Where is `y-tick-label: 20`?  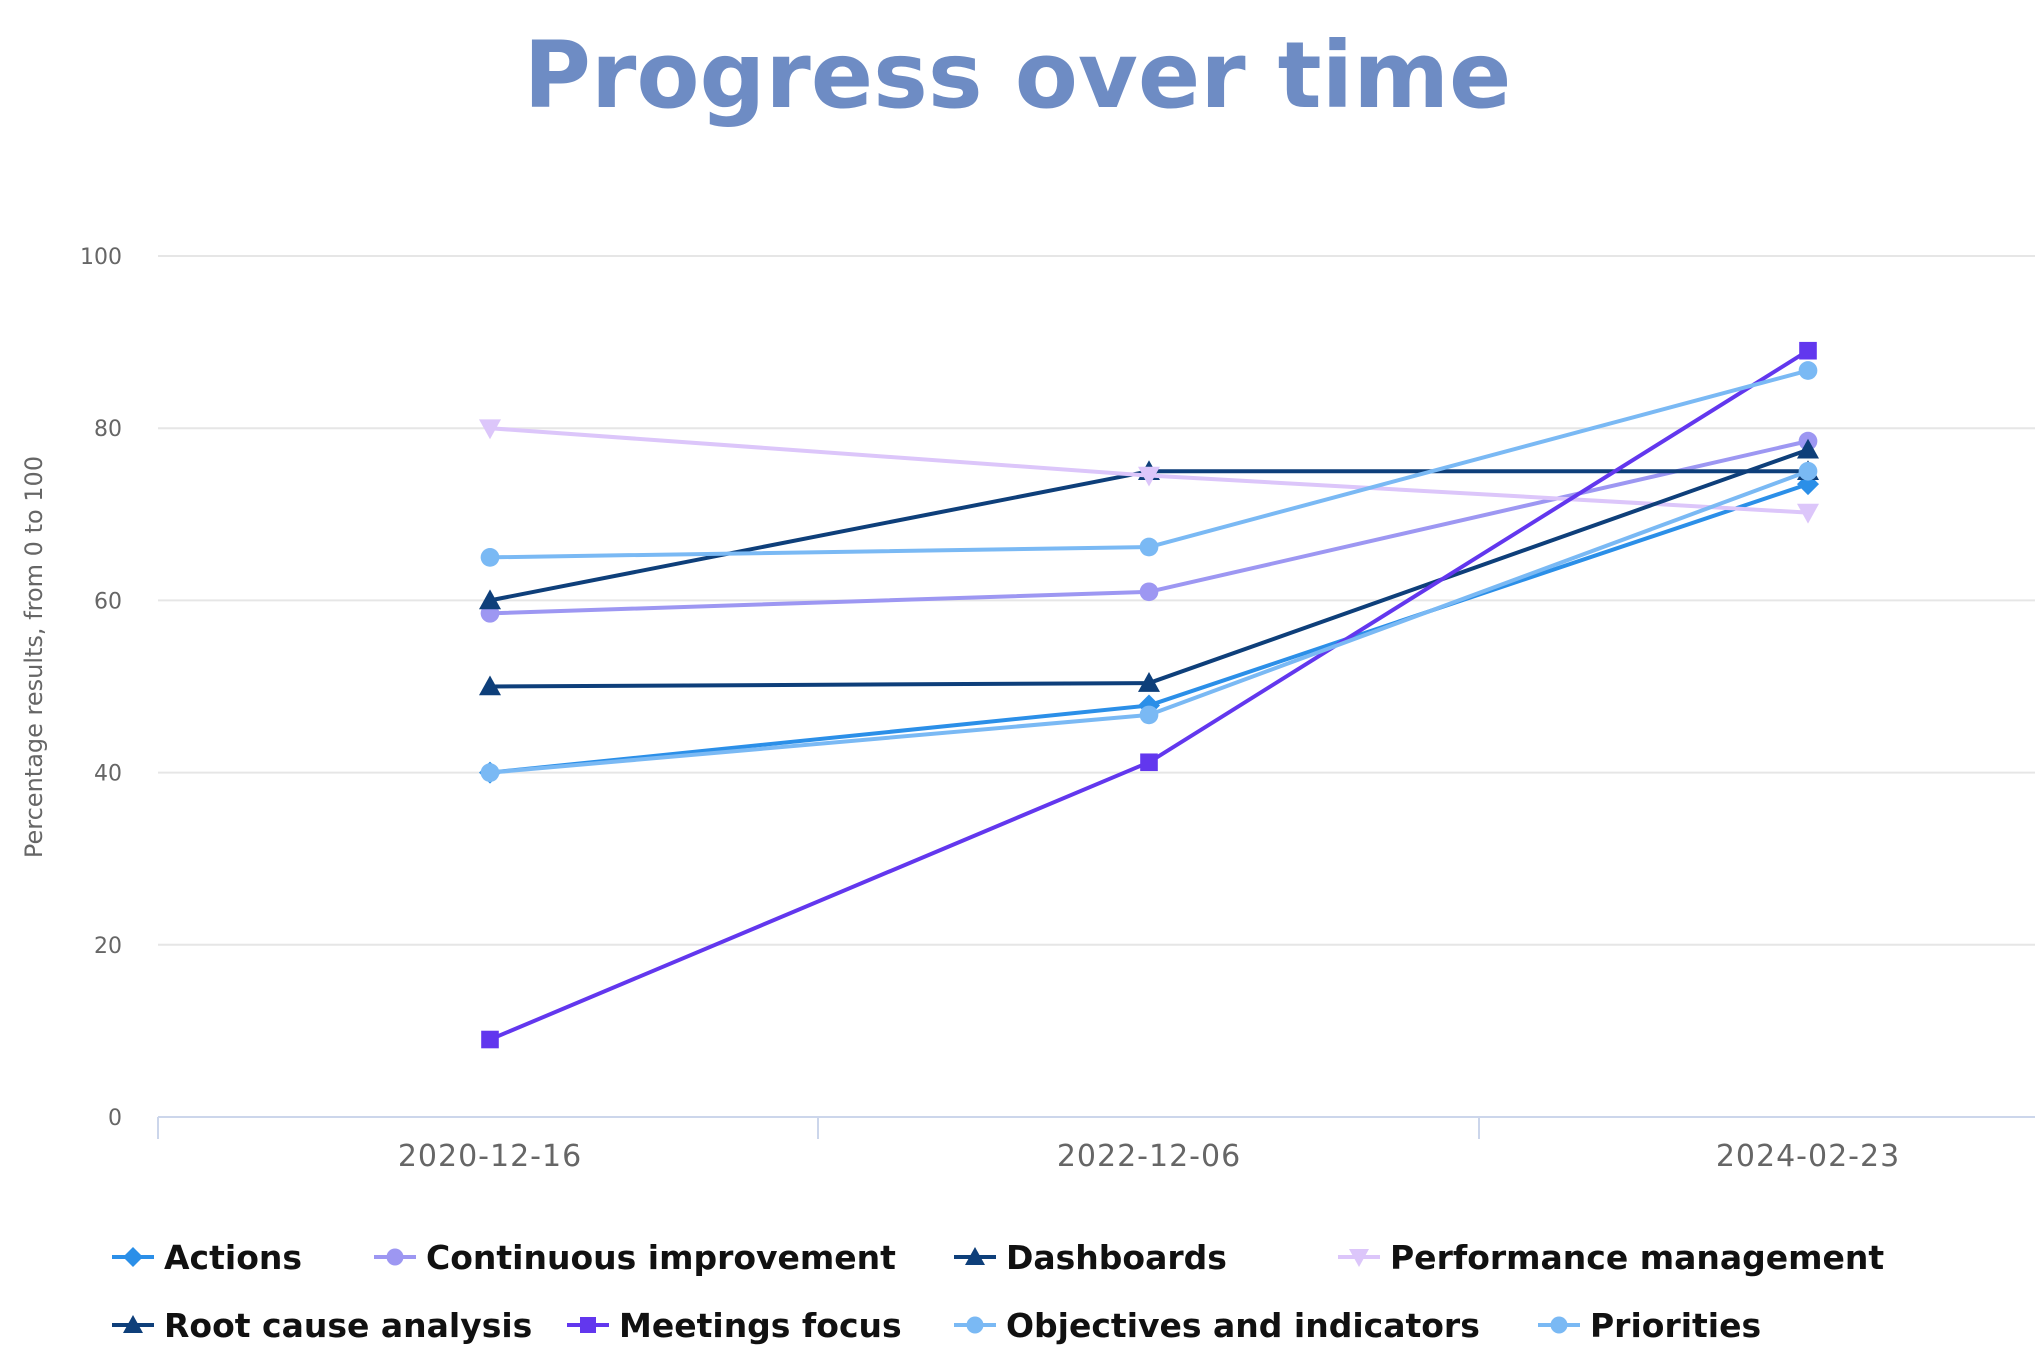 y-tick-label: 20 is located at coordinates (108, 946).